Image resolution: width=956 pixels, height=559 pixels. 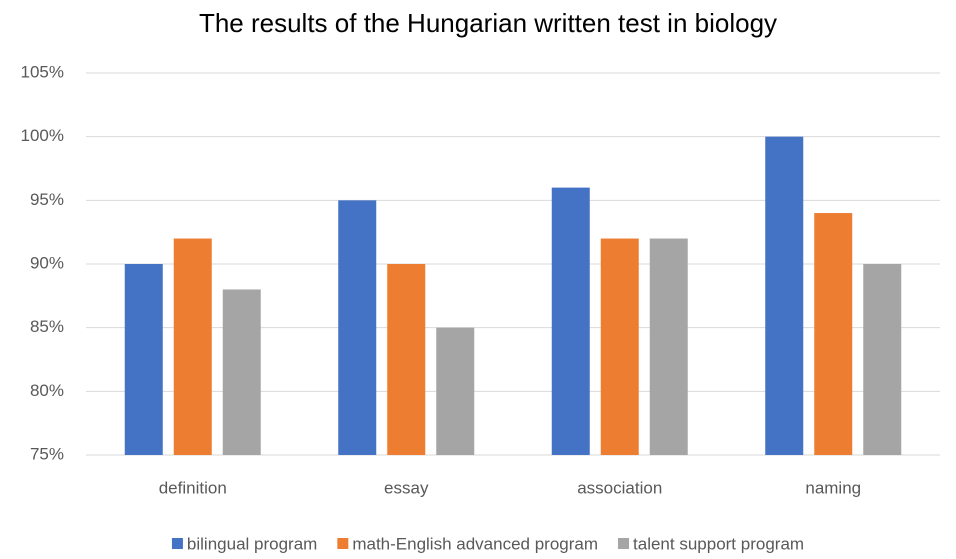 What do you see at coordinates (47, 326) in the screenshot?
I see `y-tick-label: 85%` at bounding box center [47, 326].